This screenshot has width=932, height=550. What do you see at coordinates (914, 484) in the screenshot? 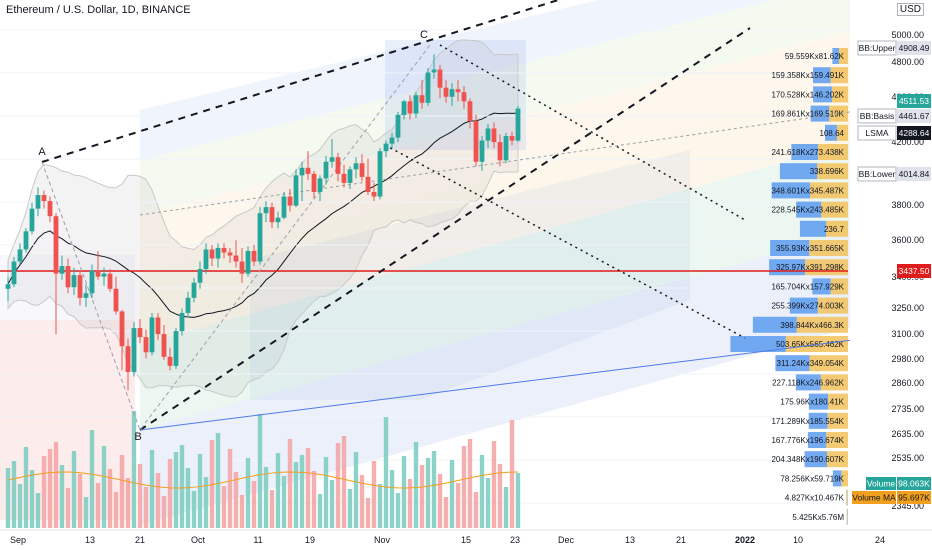
I see `volume-value: 98.063K` at bounding box center [914, 484].